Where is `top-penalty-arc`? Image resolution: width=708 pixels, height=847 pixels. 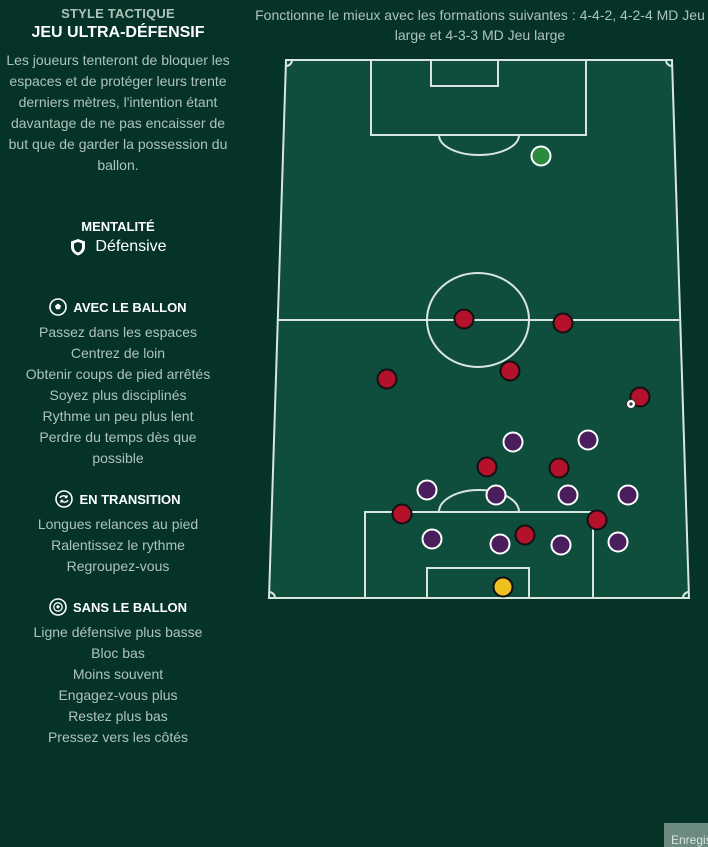 top-penalty-arc is located at coordinates (479, 145).